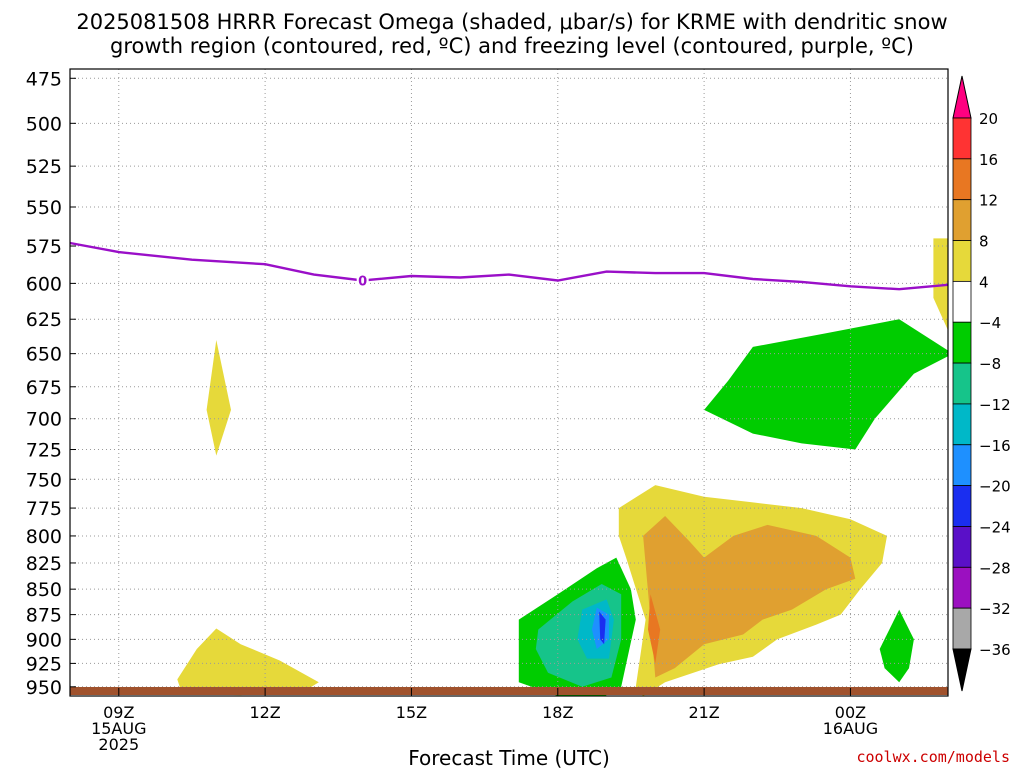 The height and width of the screenshot is (768, 1024). What do you see at coordinates (981, 383) in the screenshot?
I see `colorbar: 20 16 12 8 4 −4 −8 −12 −16 −20 −24 −28 −32 −36` at bounding box center [981, 383].